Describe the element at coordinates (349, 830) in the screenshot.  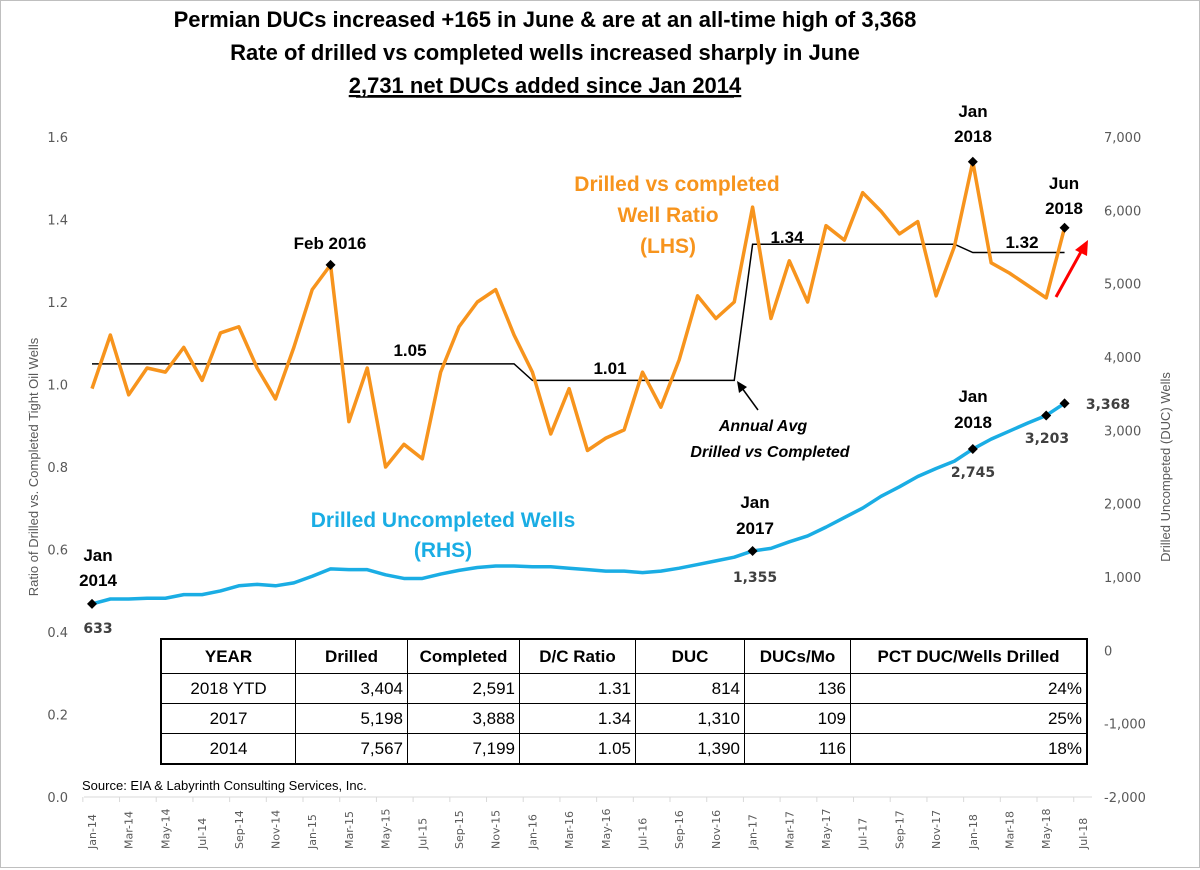
I see `x-tick-label: Mar-15` at that location.